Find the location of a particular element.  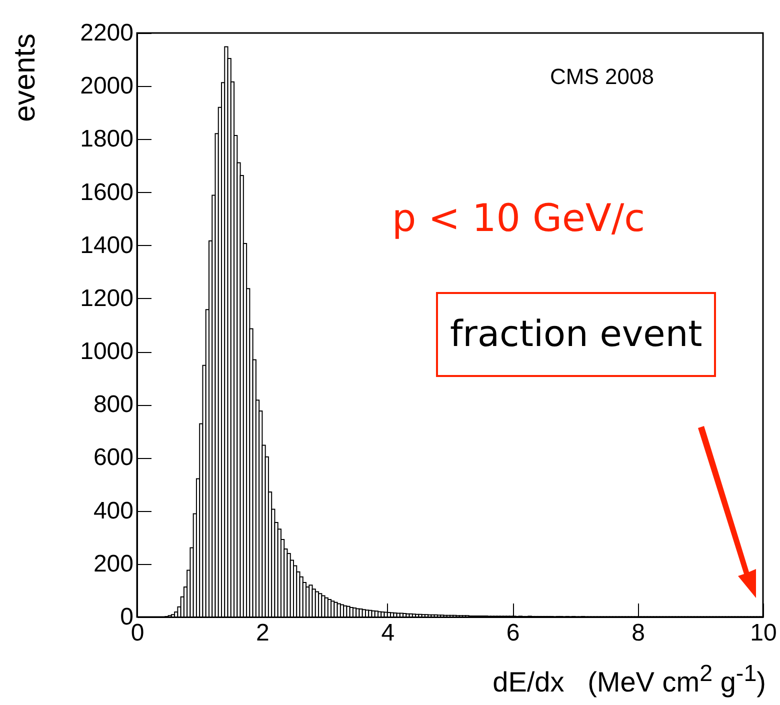

y-tick-label: 2200 is located at coordinates (107, 33).